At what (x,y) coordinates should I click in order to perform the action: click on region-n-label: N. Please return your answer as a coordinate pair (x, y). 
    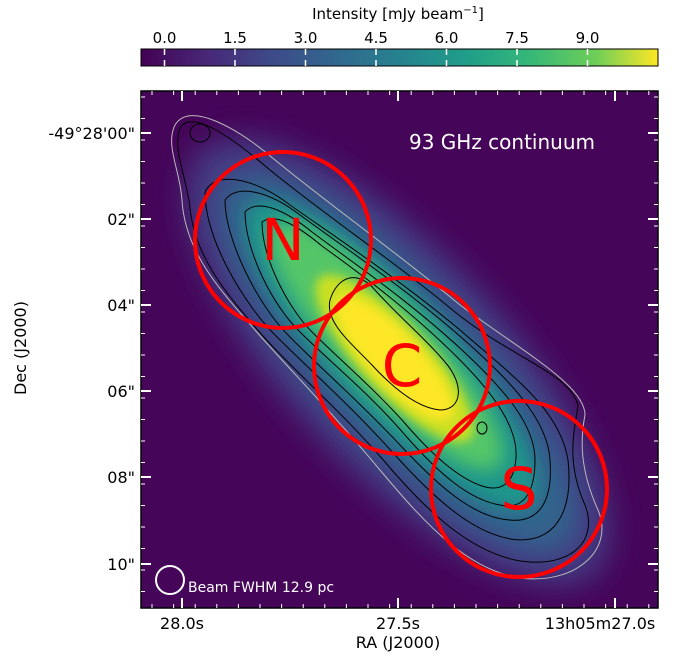
    Looking at the image, I should click on (282, 240).